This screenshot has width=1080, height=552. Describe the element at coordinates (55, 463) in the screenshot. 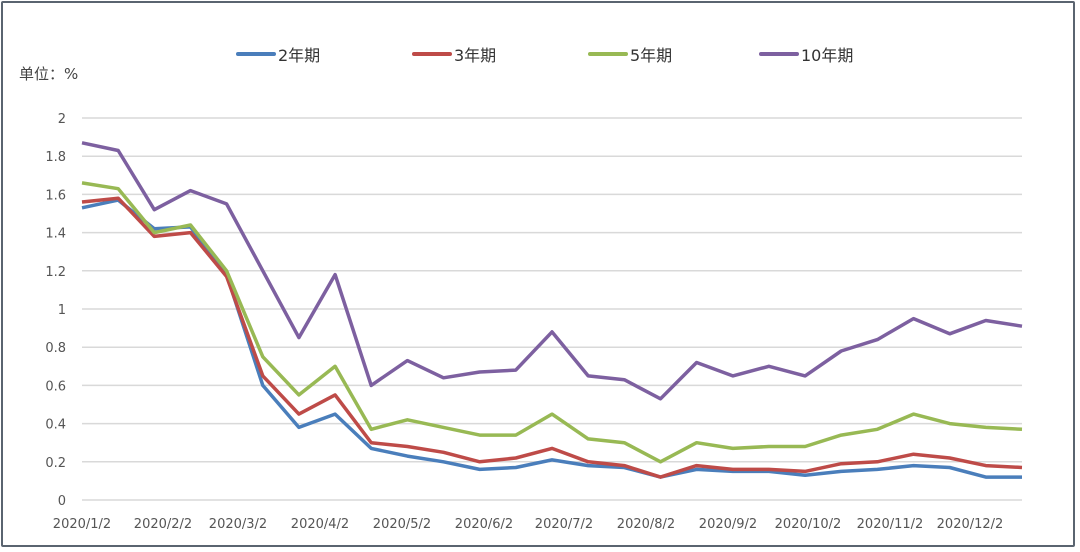

I see `y-tick-label: 0.2` at that location.